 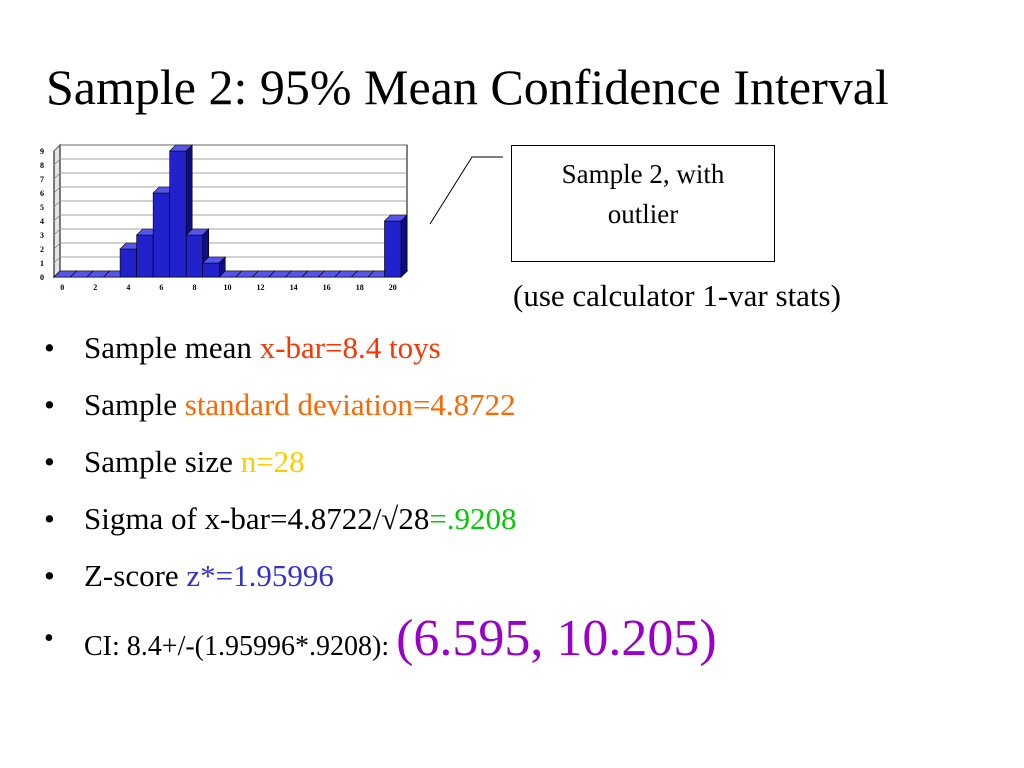 What do you see at coordinates (643, 214) in the screenshot?
I see `callout-line-2: outlier` at bounding box center [643, 214].